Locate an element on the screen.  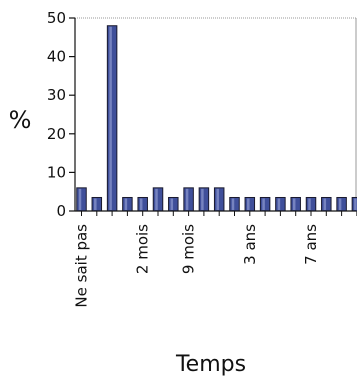
x-tick-label: 9 mois is located at coordinates (189, 249).